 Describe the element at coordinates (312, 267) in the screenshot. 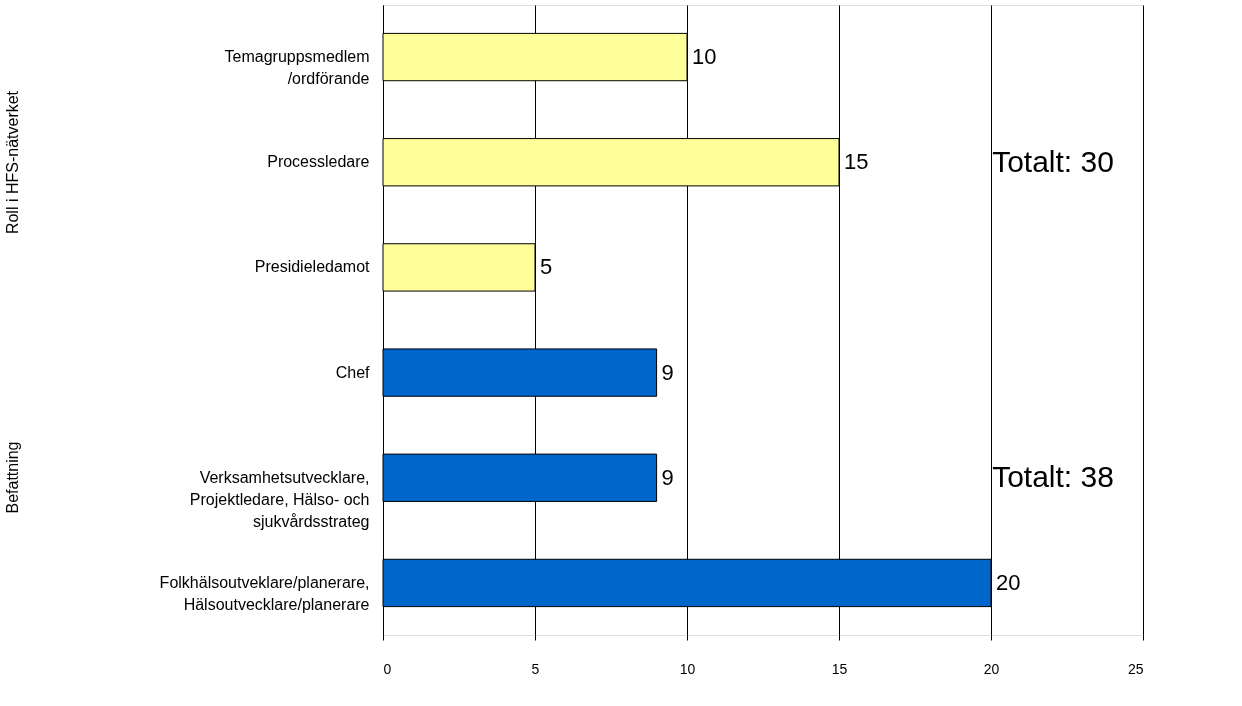

I see `y-tick-label: Presidieledamot` at that location.